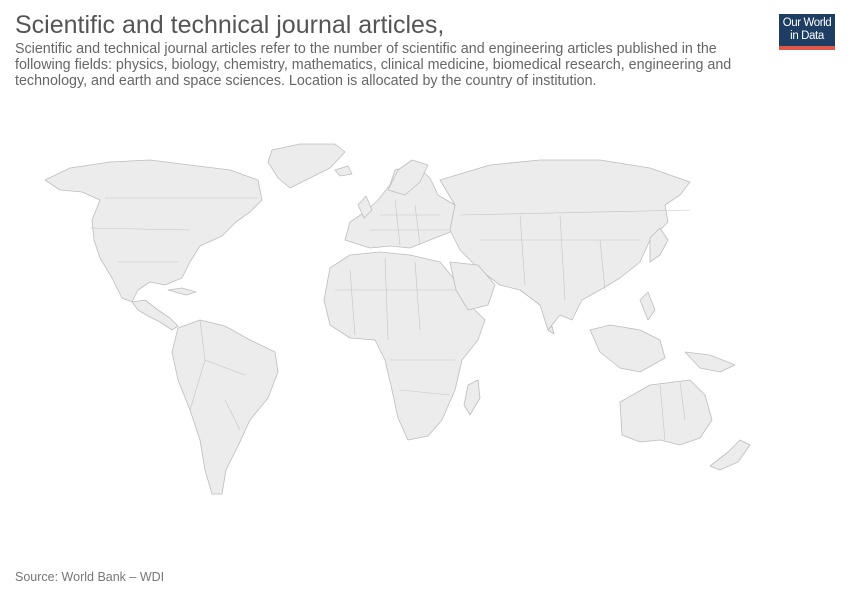 The image size is (850, 600). What do you see at coordinates (565, 266) in the screenshot?
I see `asia` at bounding box center [565, 266].